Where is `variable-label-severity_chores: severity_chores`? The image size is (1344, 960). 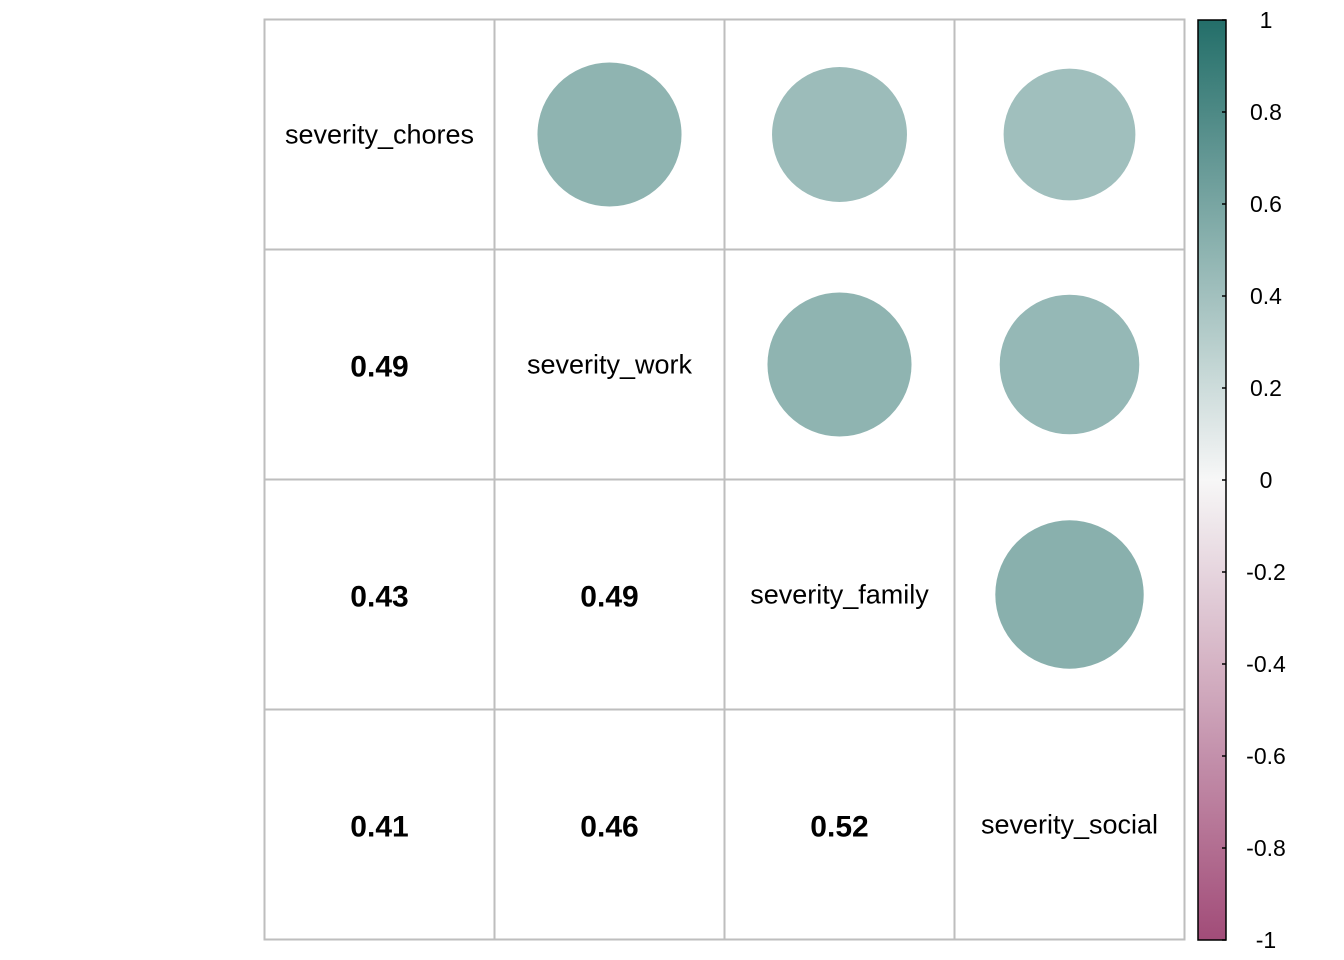 variable-label-severity_chores: severity_chores is located at coordinates (379, 135).